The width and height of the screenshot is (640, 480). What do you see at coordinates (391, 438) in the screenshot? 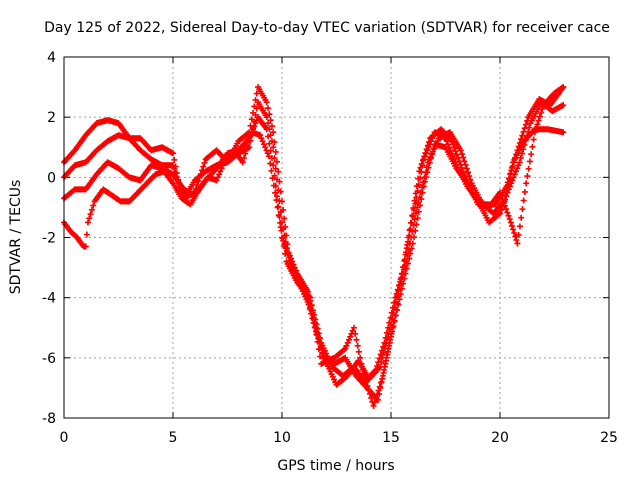
I see `x-tick-label: 15` at bounding box center [391, 438].